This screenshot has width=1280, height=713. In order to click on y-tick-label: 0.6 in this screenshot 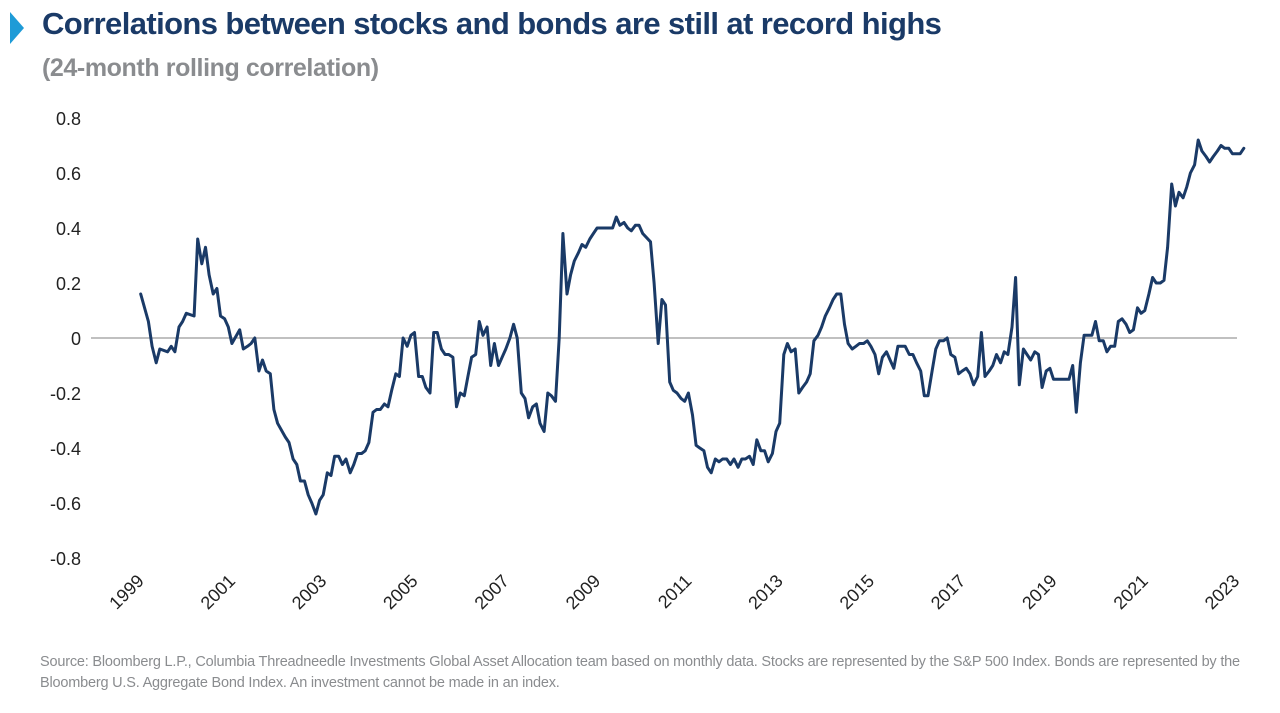, I will do `click(68, 174)`.